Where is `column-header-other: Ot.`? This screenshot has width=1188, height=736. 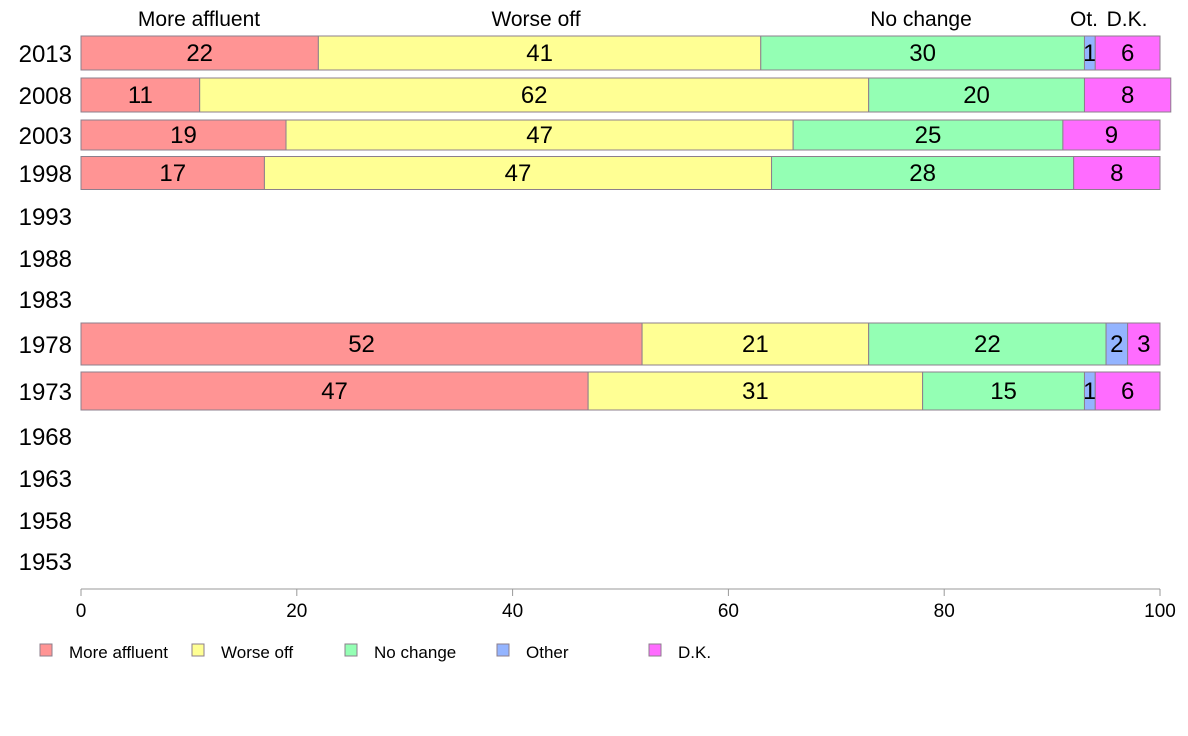
column-header-other: Ot. is located at coordinates (1084, 19).